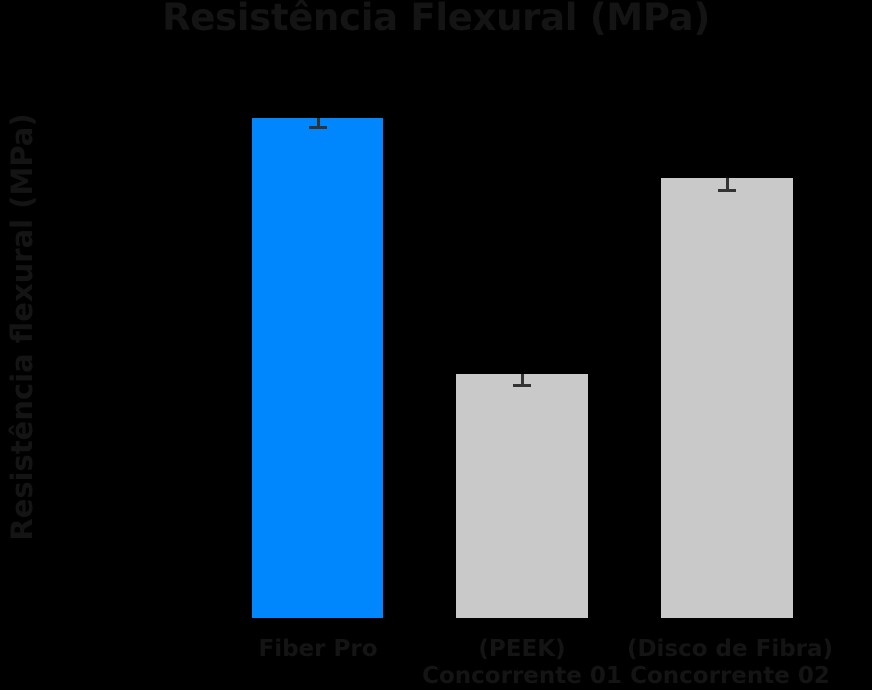  Describe the element at coordinates (436, 19) in the screenshot. I see `chart-title: Resistência Flexural (MPa)` at that location.